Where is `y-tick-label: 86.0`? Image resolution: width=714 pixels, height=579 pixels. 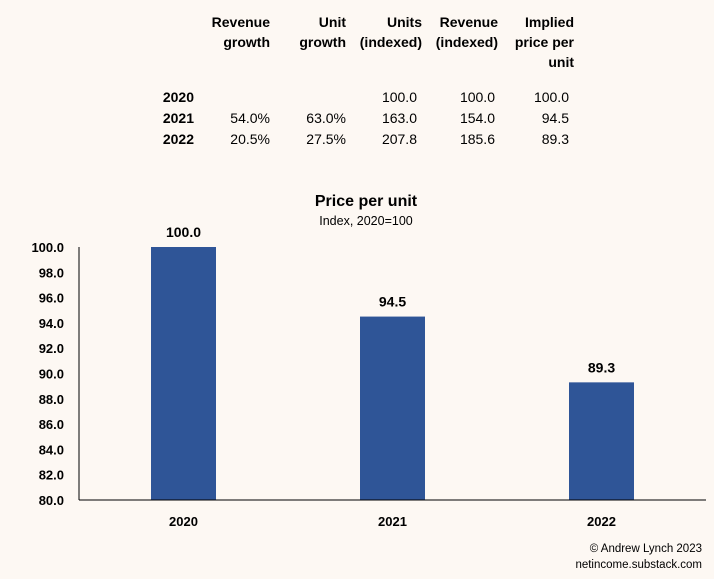
y-tick-label: 86.0 is located at coordinates (51, 424).